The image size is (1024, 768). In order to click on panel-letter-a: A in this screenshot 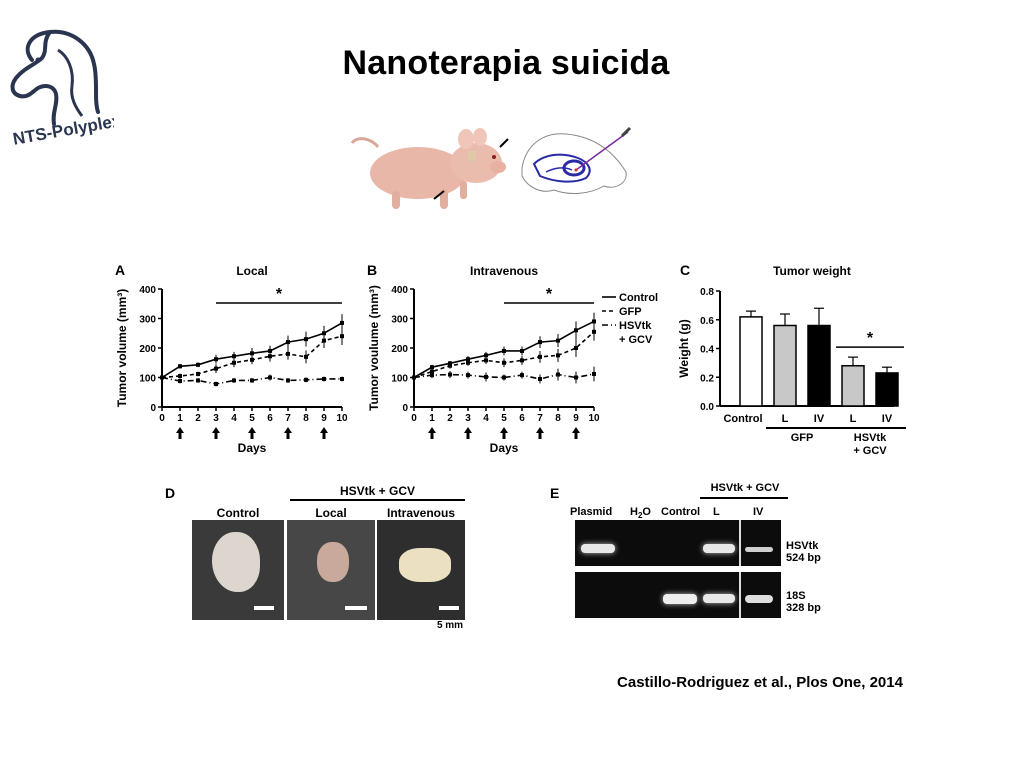, I will do `click(120, 270)`.